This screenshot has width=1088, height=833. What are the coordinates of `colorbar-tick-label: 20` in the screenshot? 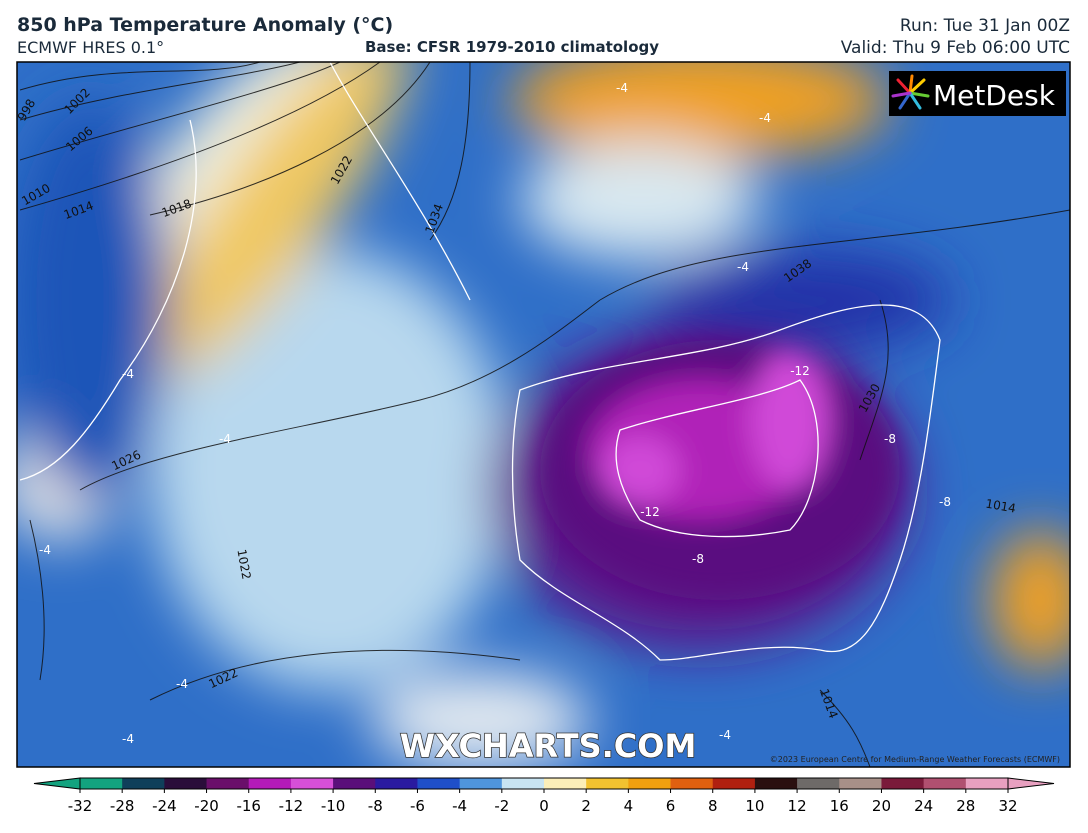 It's located at (881, 806).